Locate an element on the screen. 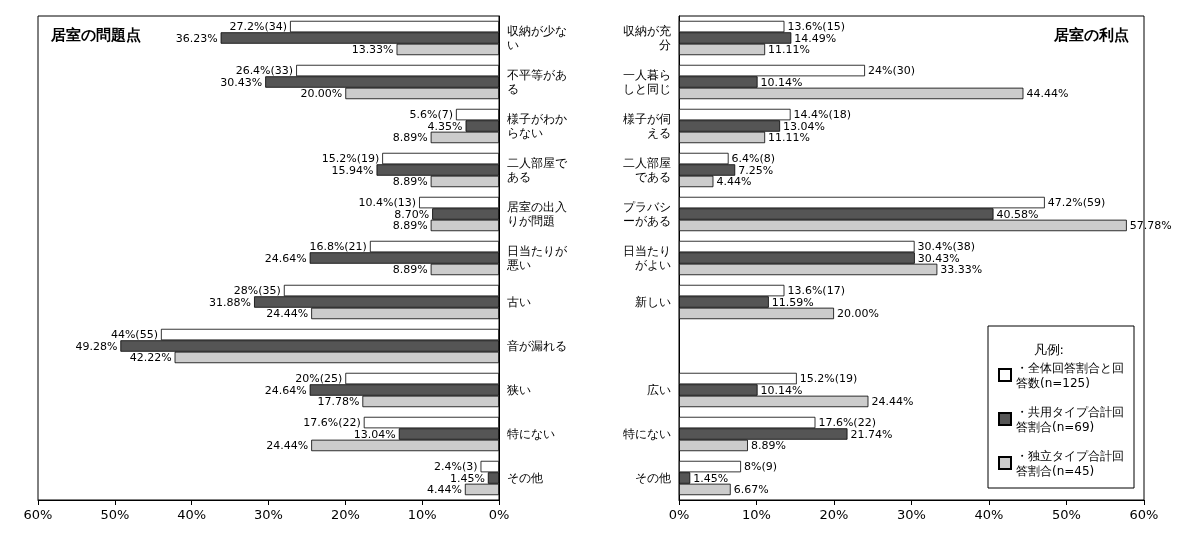  data-label: 21.74% is located at coordinates (871, 434).